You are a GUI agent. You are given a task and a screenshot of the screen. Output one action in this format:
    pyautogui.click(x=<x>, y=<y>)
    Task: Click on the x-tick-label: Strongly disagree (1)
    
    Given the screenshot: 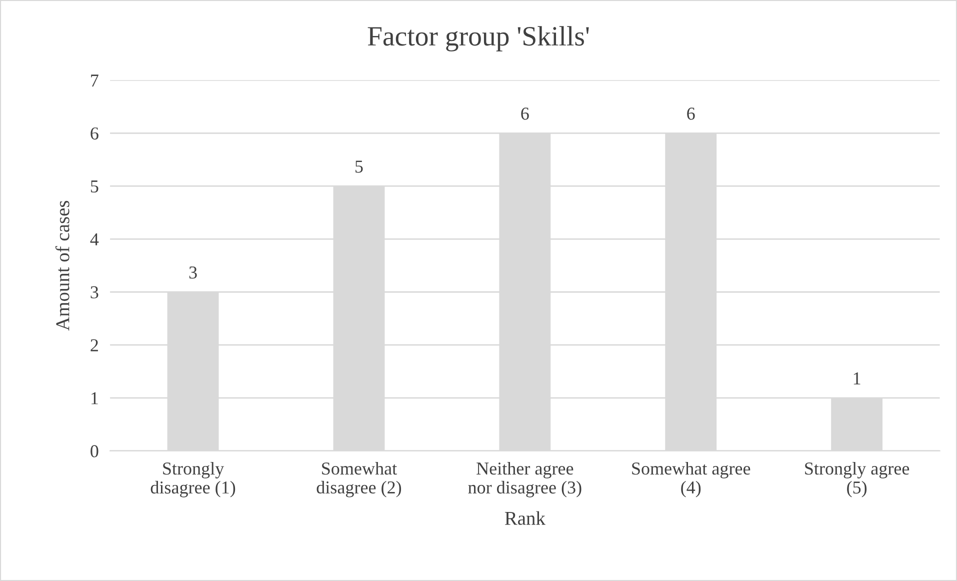 What is the action you would take?
    pyautogui.click(x=193, y=480)
    